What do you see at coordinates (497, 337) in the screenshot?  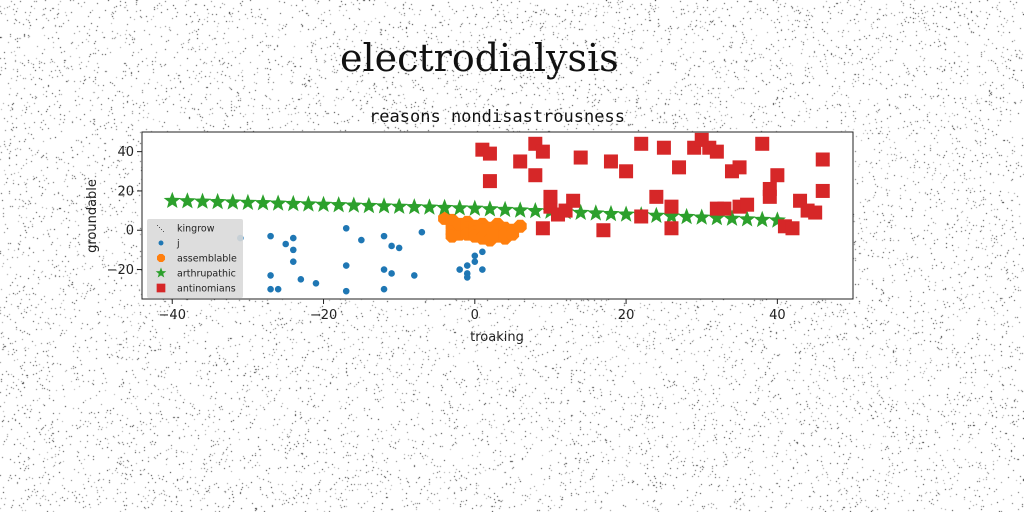 I see `x-axis-label: troaking` at bounding box center [497, 337].